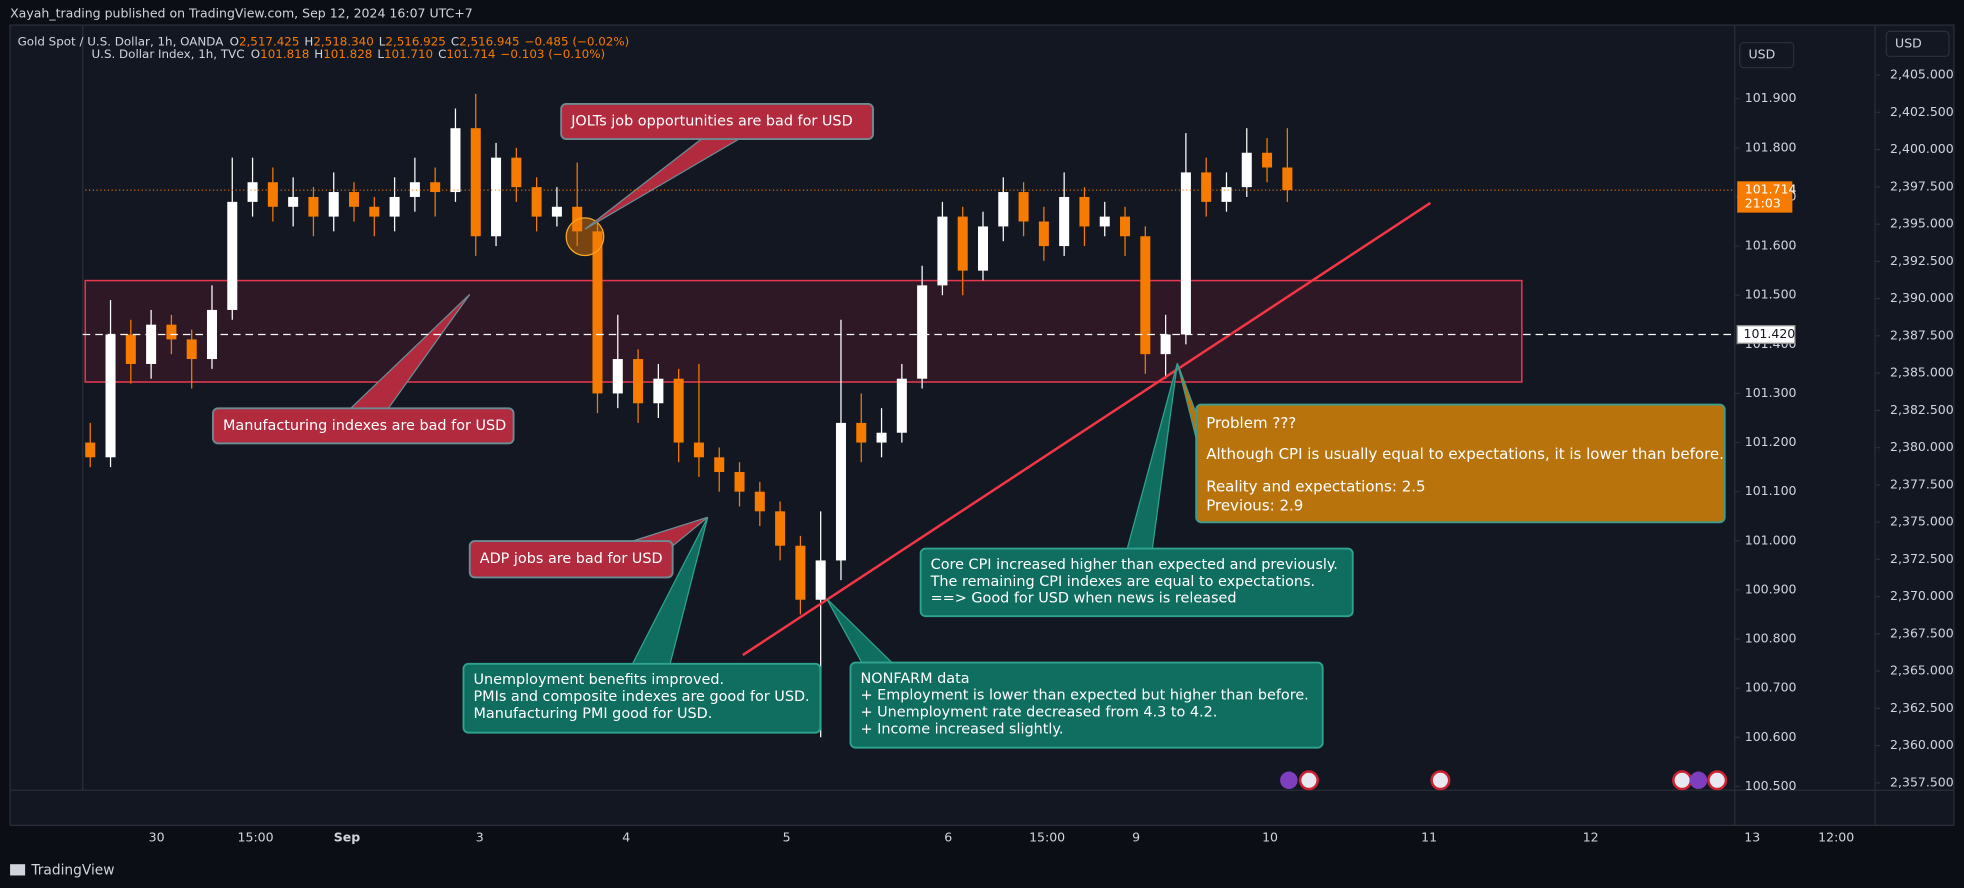 The width and height of the screenshot is (1964, 888). What do you see at coordinates (1762, 54) in the screenshot?
I see `currency-label: USD` at bounding box center [1762, 54].